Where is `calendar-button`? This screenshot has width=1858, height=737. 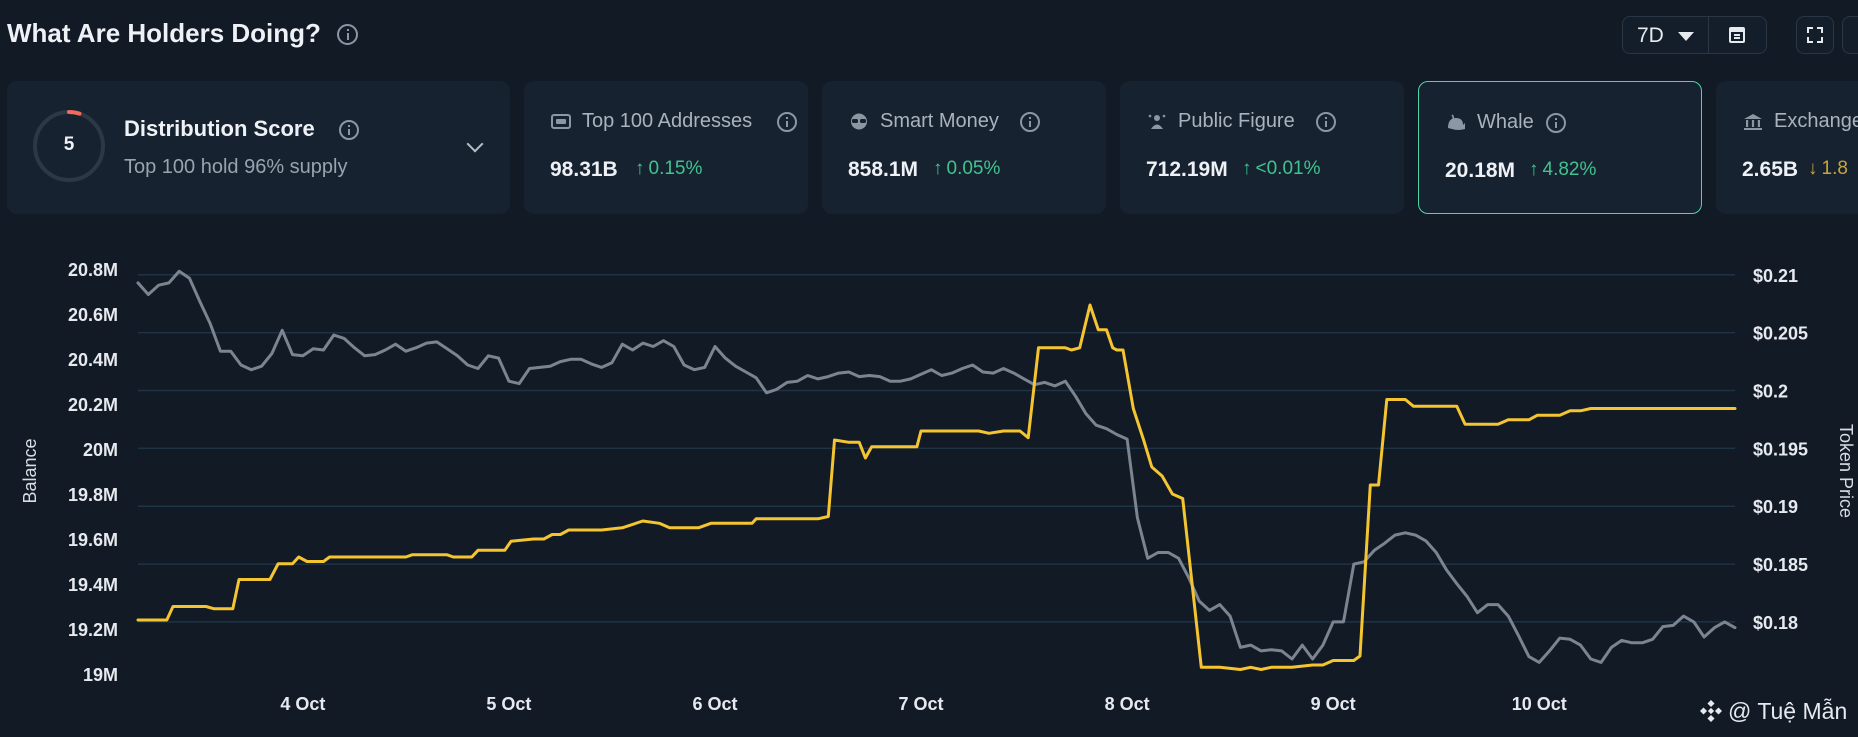
calendar-button is located at coordinates (1738, 35).